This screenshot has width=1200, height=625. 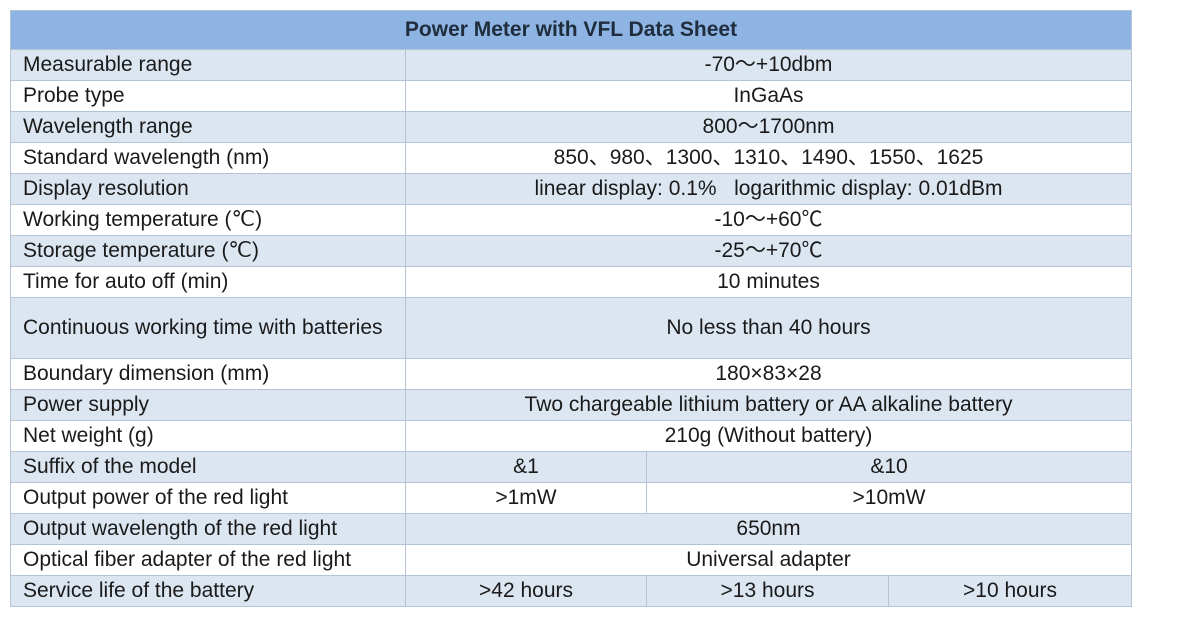 I want to click on table-row: Suffix of the model &1 &10, so click(x=571, y=467).